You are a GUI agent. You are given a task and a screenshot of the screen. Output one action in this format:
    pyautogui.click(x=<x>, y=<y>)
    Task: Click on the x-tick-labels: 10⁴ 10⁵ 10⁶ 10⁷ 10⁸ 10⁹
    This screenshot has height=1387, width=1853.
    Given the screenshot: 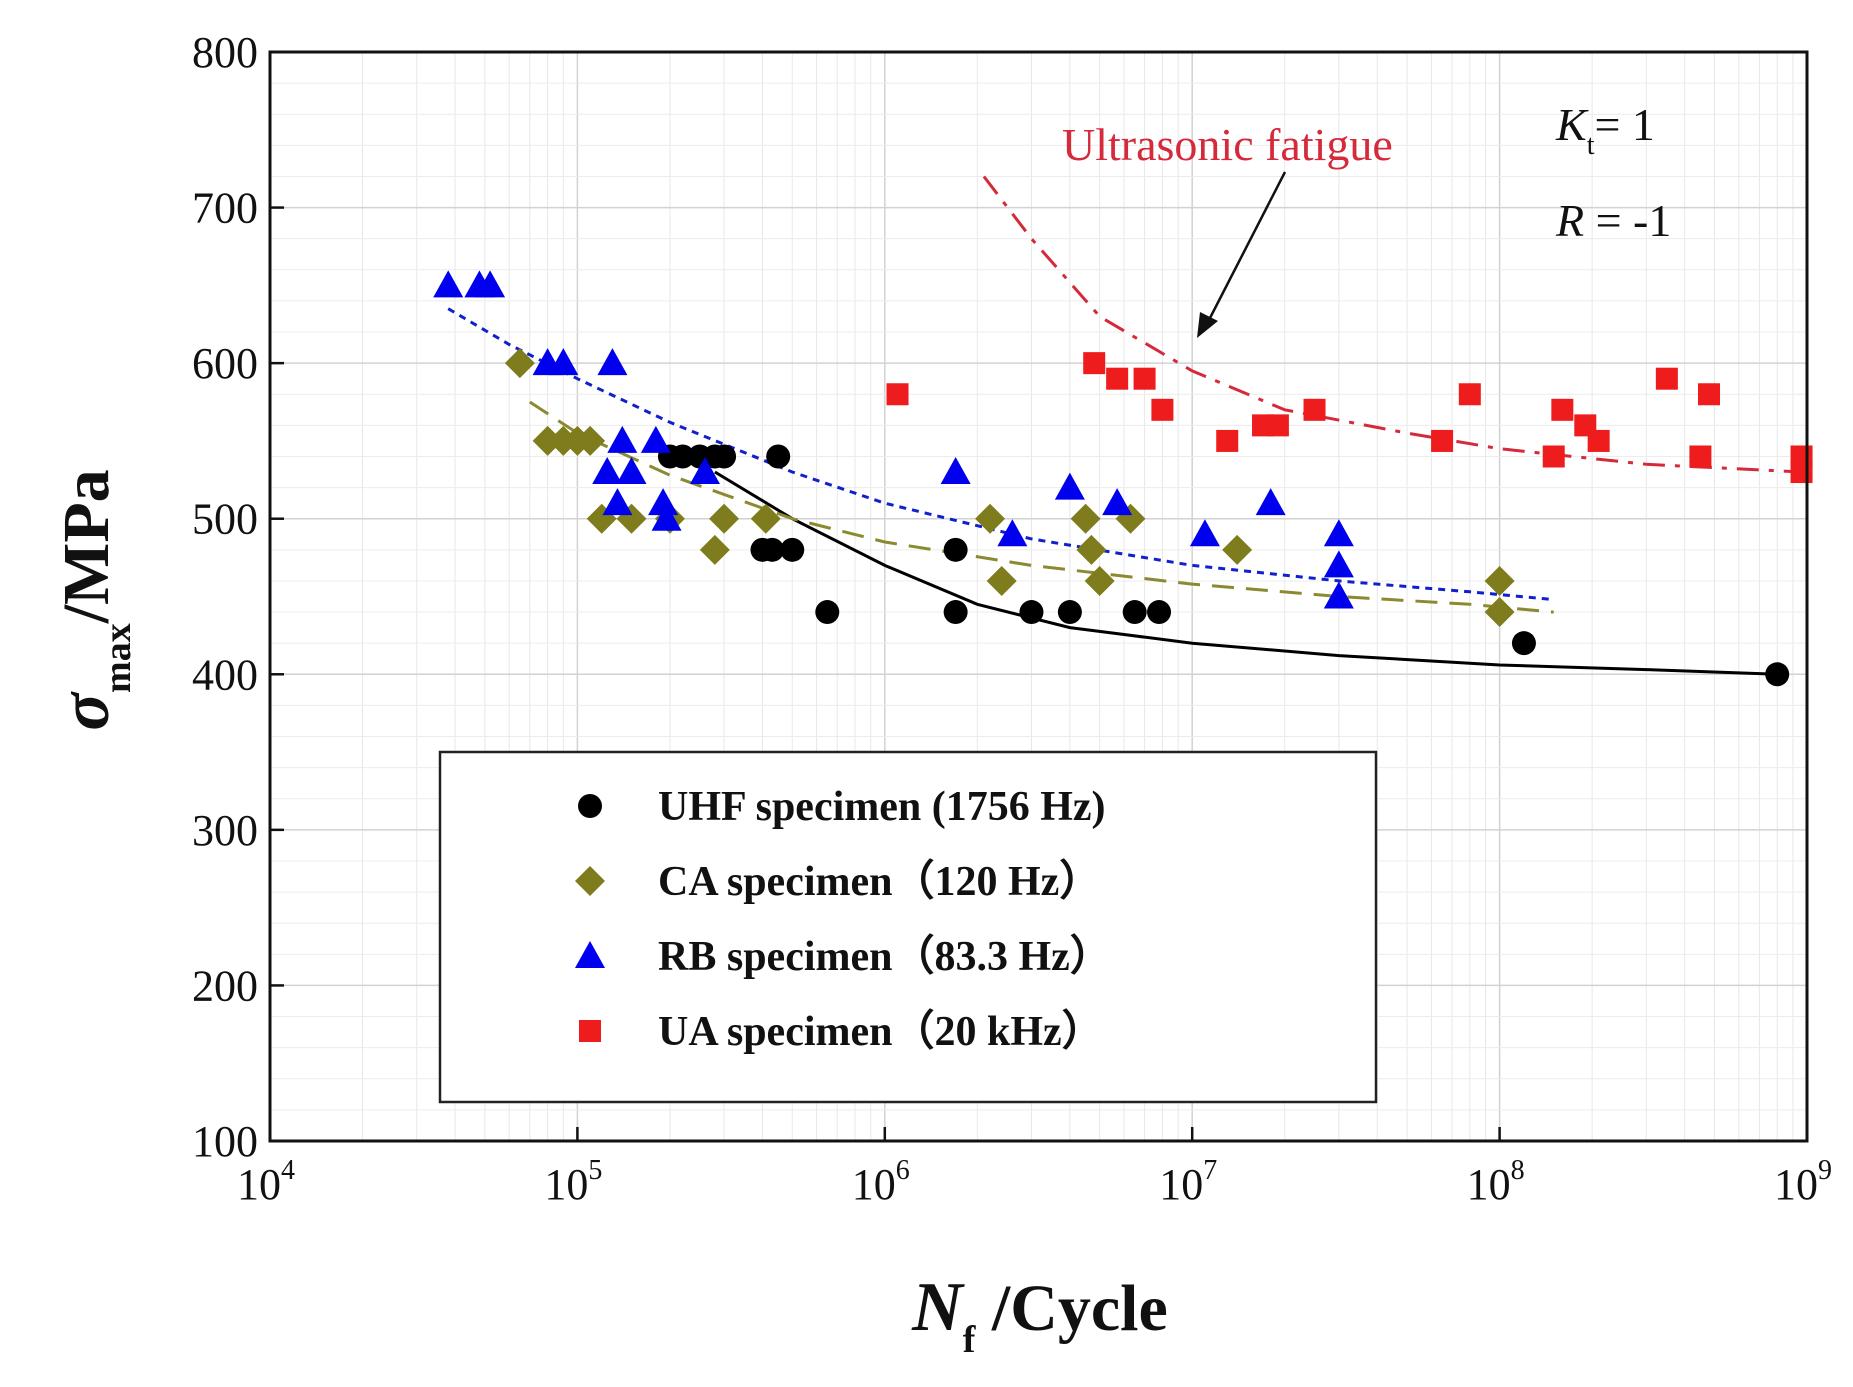 What is the action you would take?
    pyautogui.click(x=1034, y=1168)
    